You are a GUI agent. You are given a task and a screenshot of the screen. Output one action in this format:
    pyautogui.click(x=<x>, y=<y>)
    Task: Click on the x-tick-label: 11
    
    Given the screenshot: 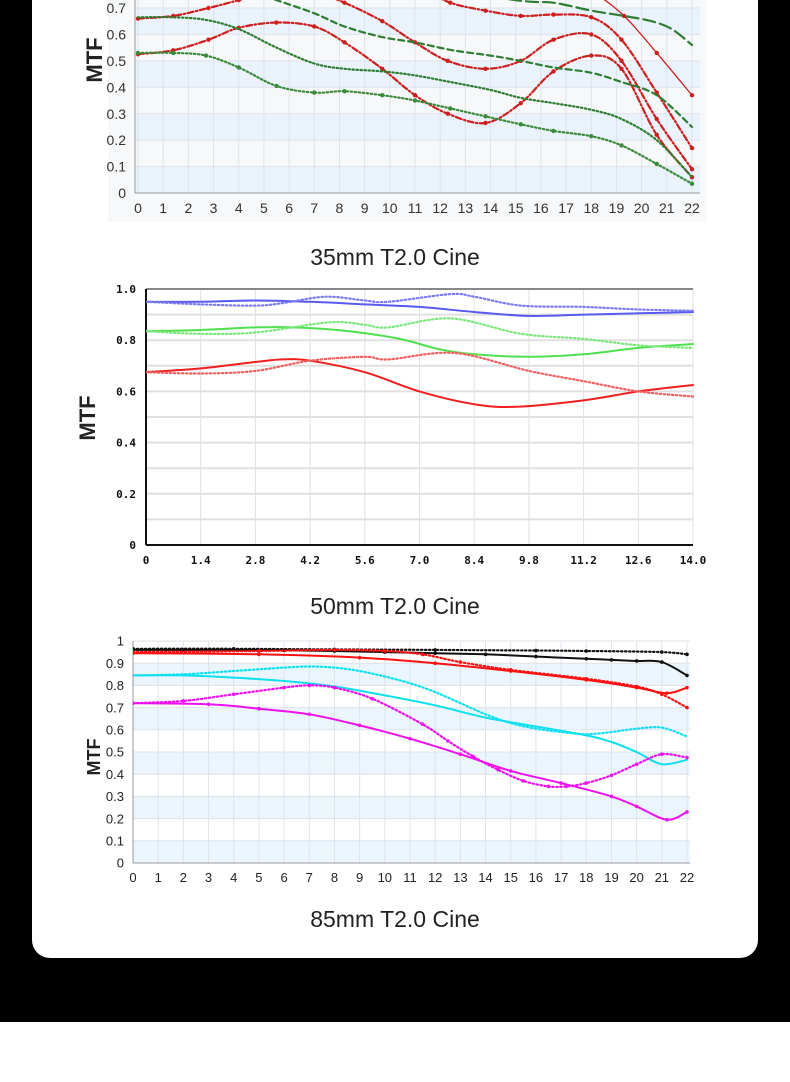 What is the action you would take?
    pyautogui.click(x=410, y=877)
    